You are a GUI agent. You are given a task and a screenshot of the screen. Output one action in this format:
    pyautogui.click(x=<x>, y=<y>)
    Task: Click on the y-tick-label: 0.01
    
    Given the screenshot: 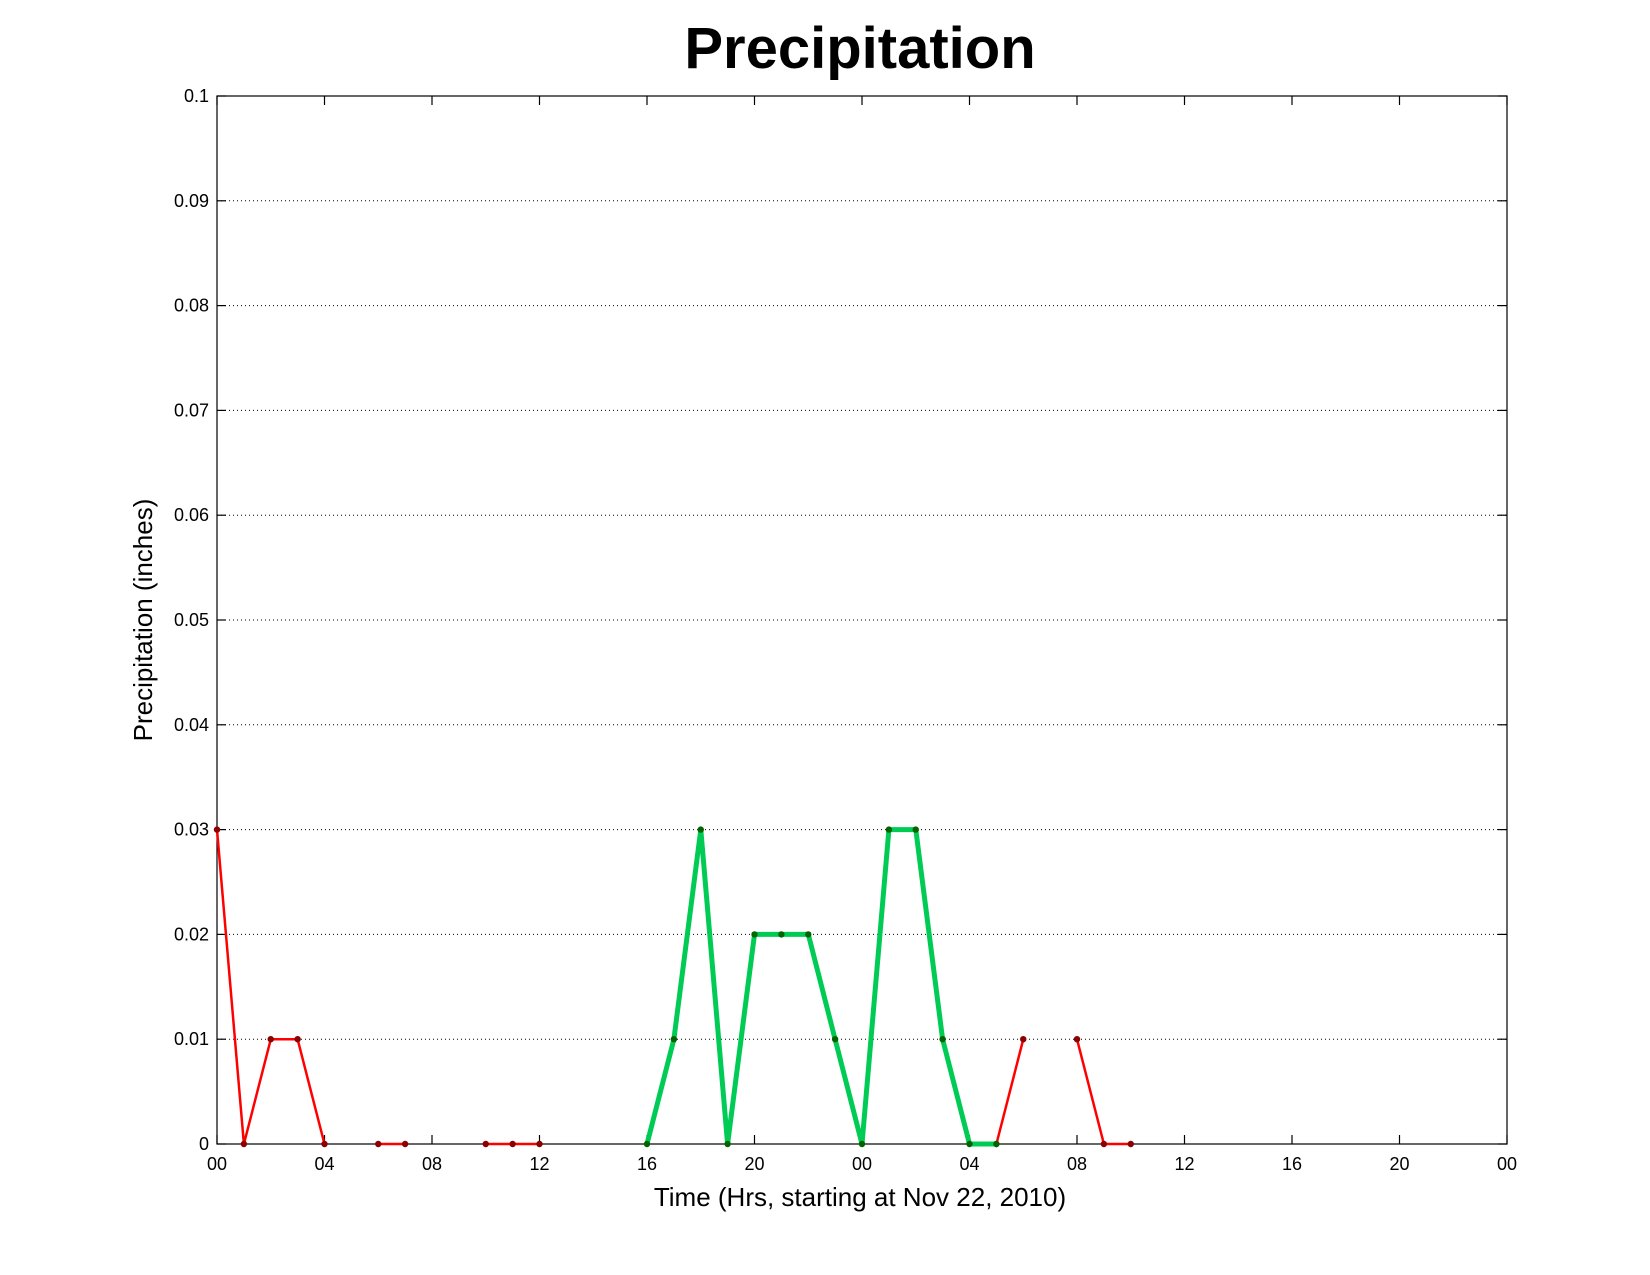 What is the action you would take?
    pyautogui.click(x=191, y=1039)
    